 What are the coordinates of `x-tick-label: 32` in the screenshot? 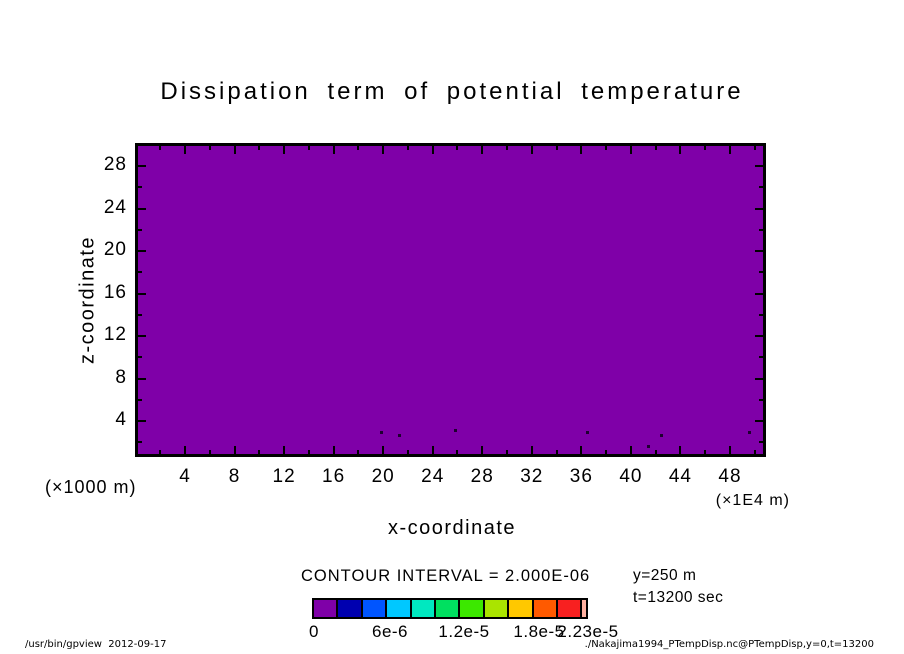 It's located at (532, 476).